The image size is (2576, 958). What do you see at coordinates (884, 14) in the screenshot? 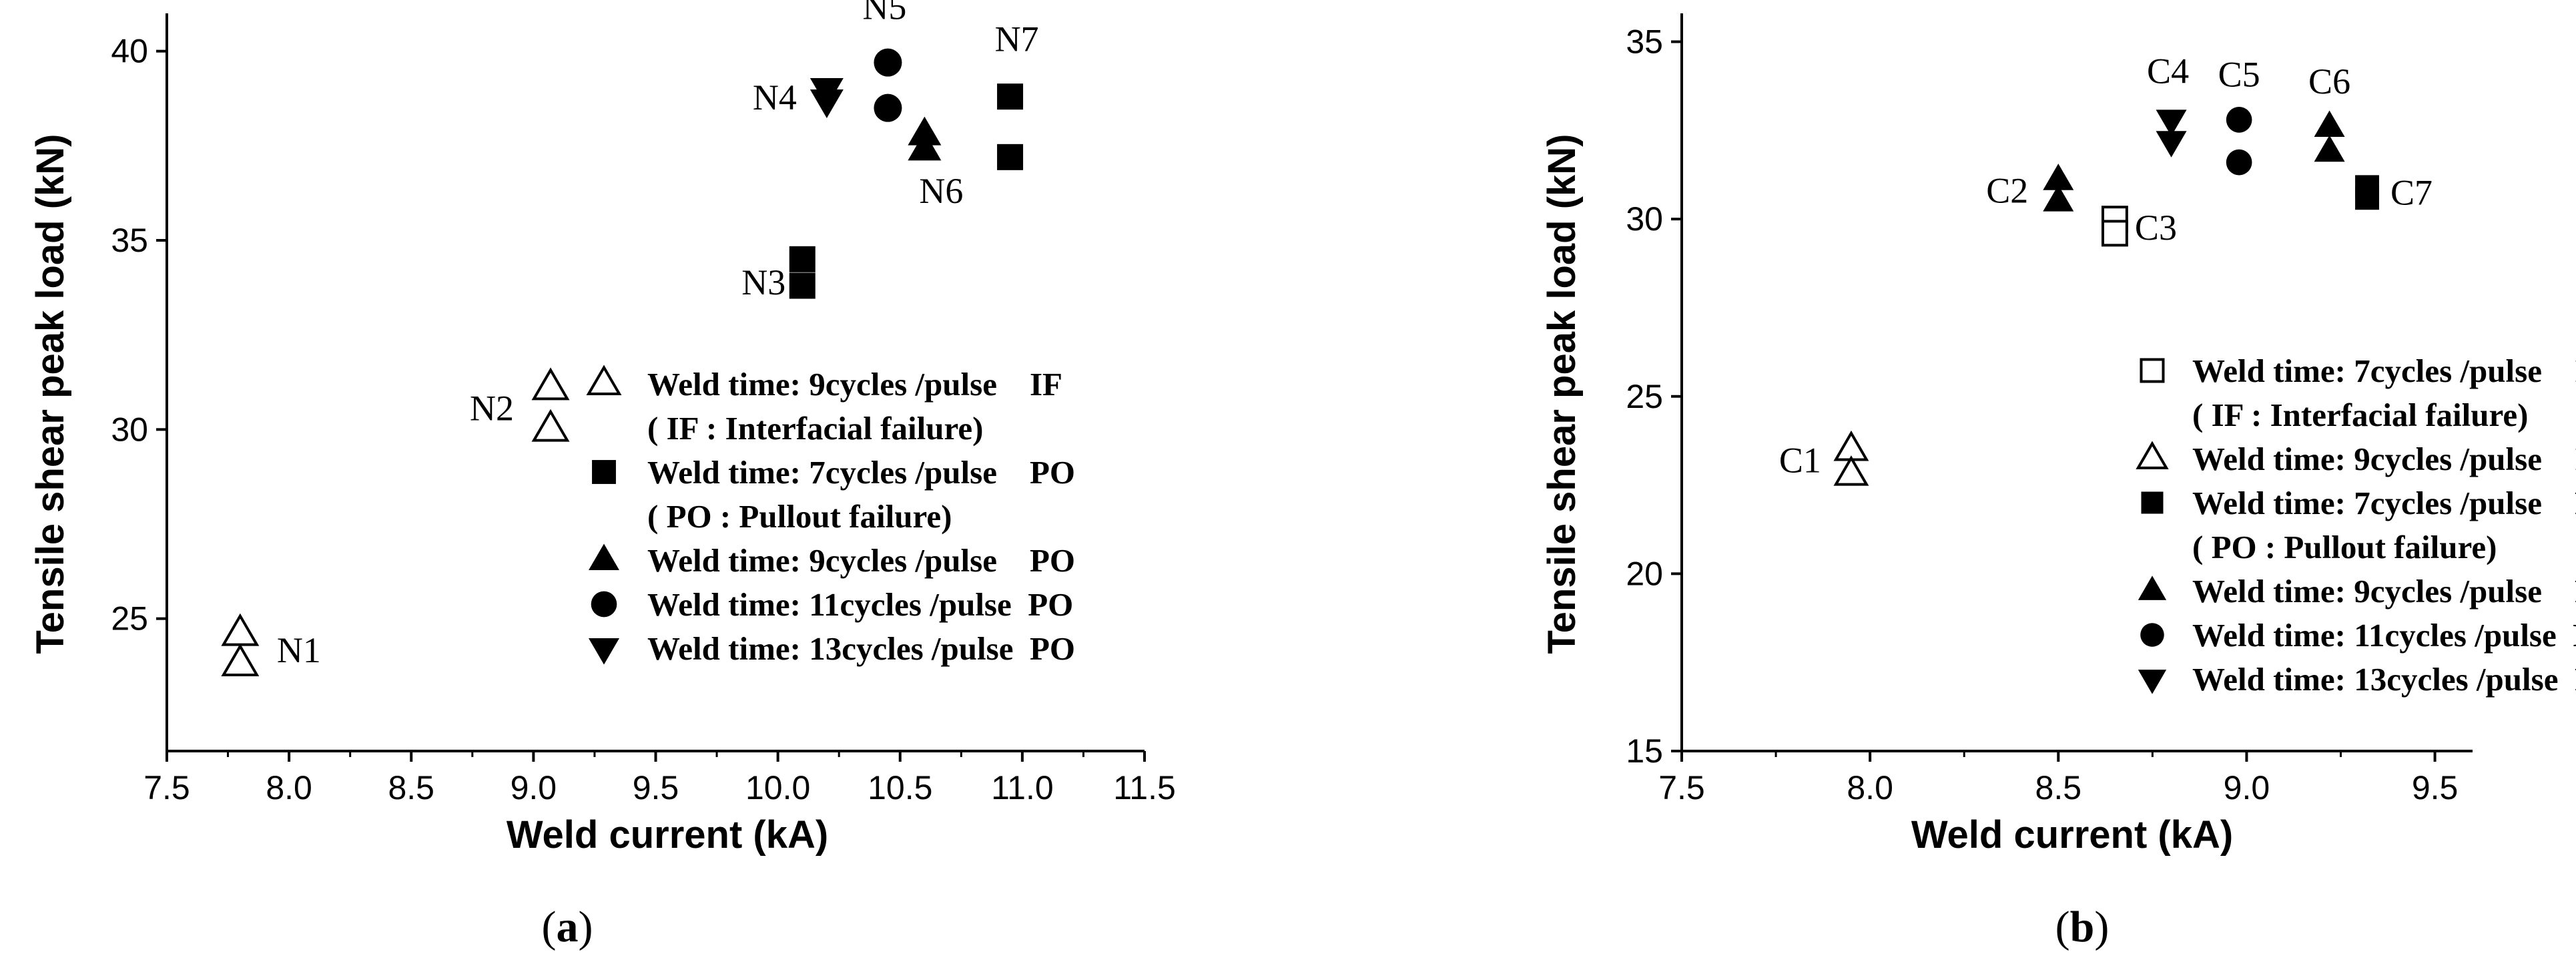
I see `point-label: N5` at bounding box center [884, 14].